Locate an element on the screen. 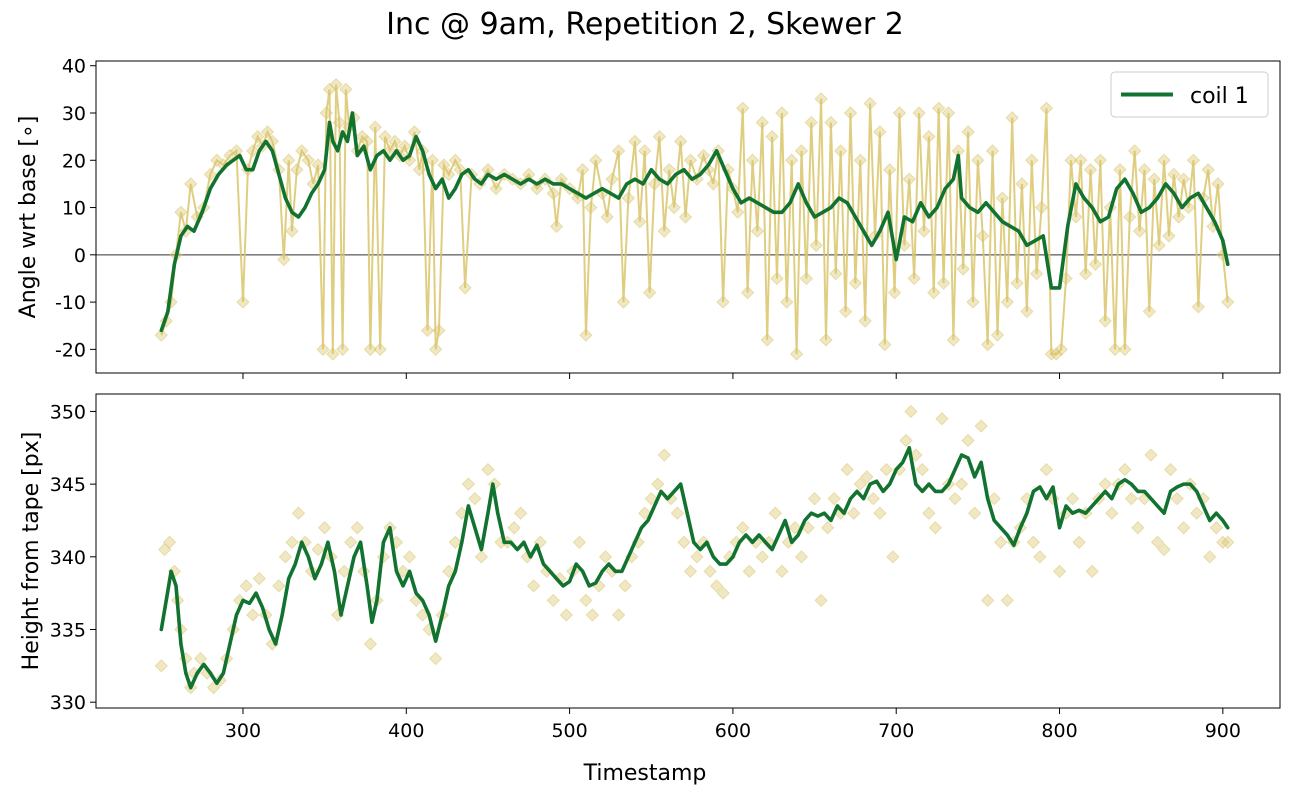 Image resolution: width=1289 pixels, height=795 pixels. height-x-tick-label: 500 is located at coordinates (569, 731).